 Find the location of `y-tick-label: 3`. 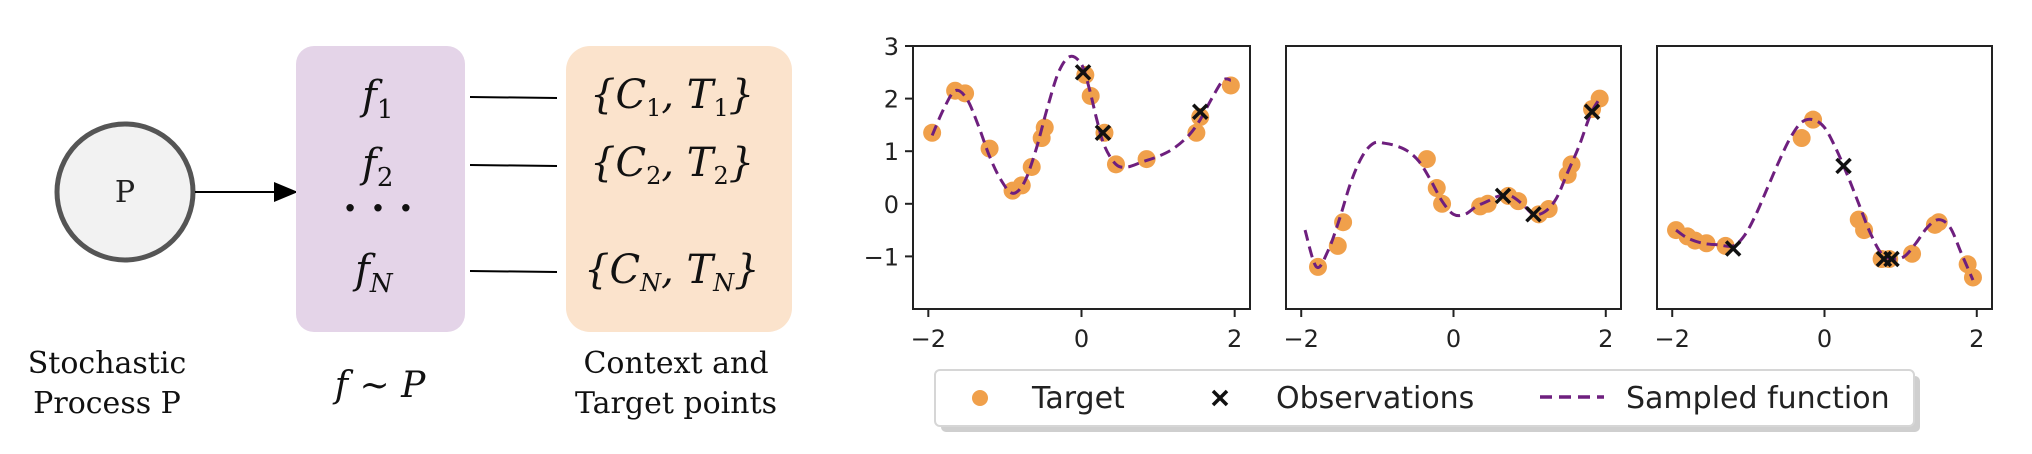

y-tick-label: 3 is located at coordinates (891, 47).